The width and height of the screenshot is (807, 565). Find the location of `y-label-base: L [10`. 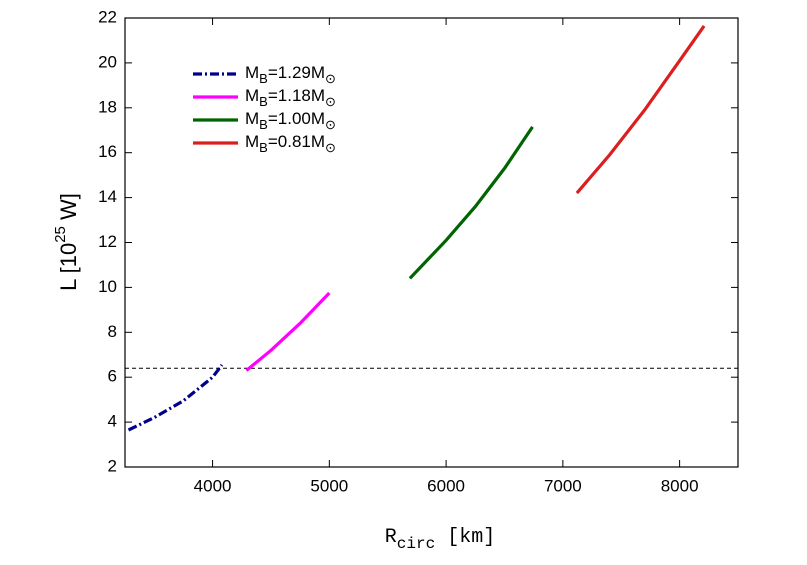

y-label-base: L [10 is located at coordinates (68, 267).